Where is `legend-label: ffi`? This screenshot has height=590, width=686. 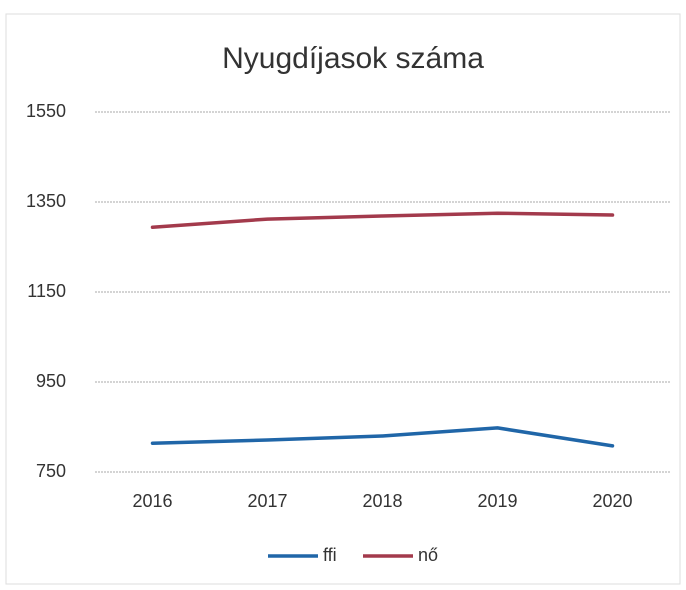
legend-label: ffi is located at coordinates (330, 555).